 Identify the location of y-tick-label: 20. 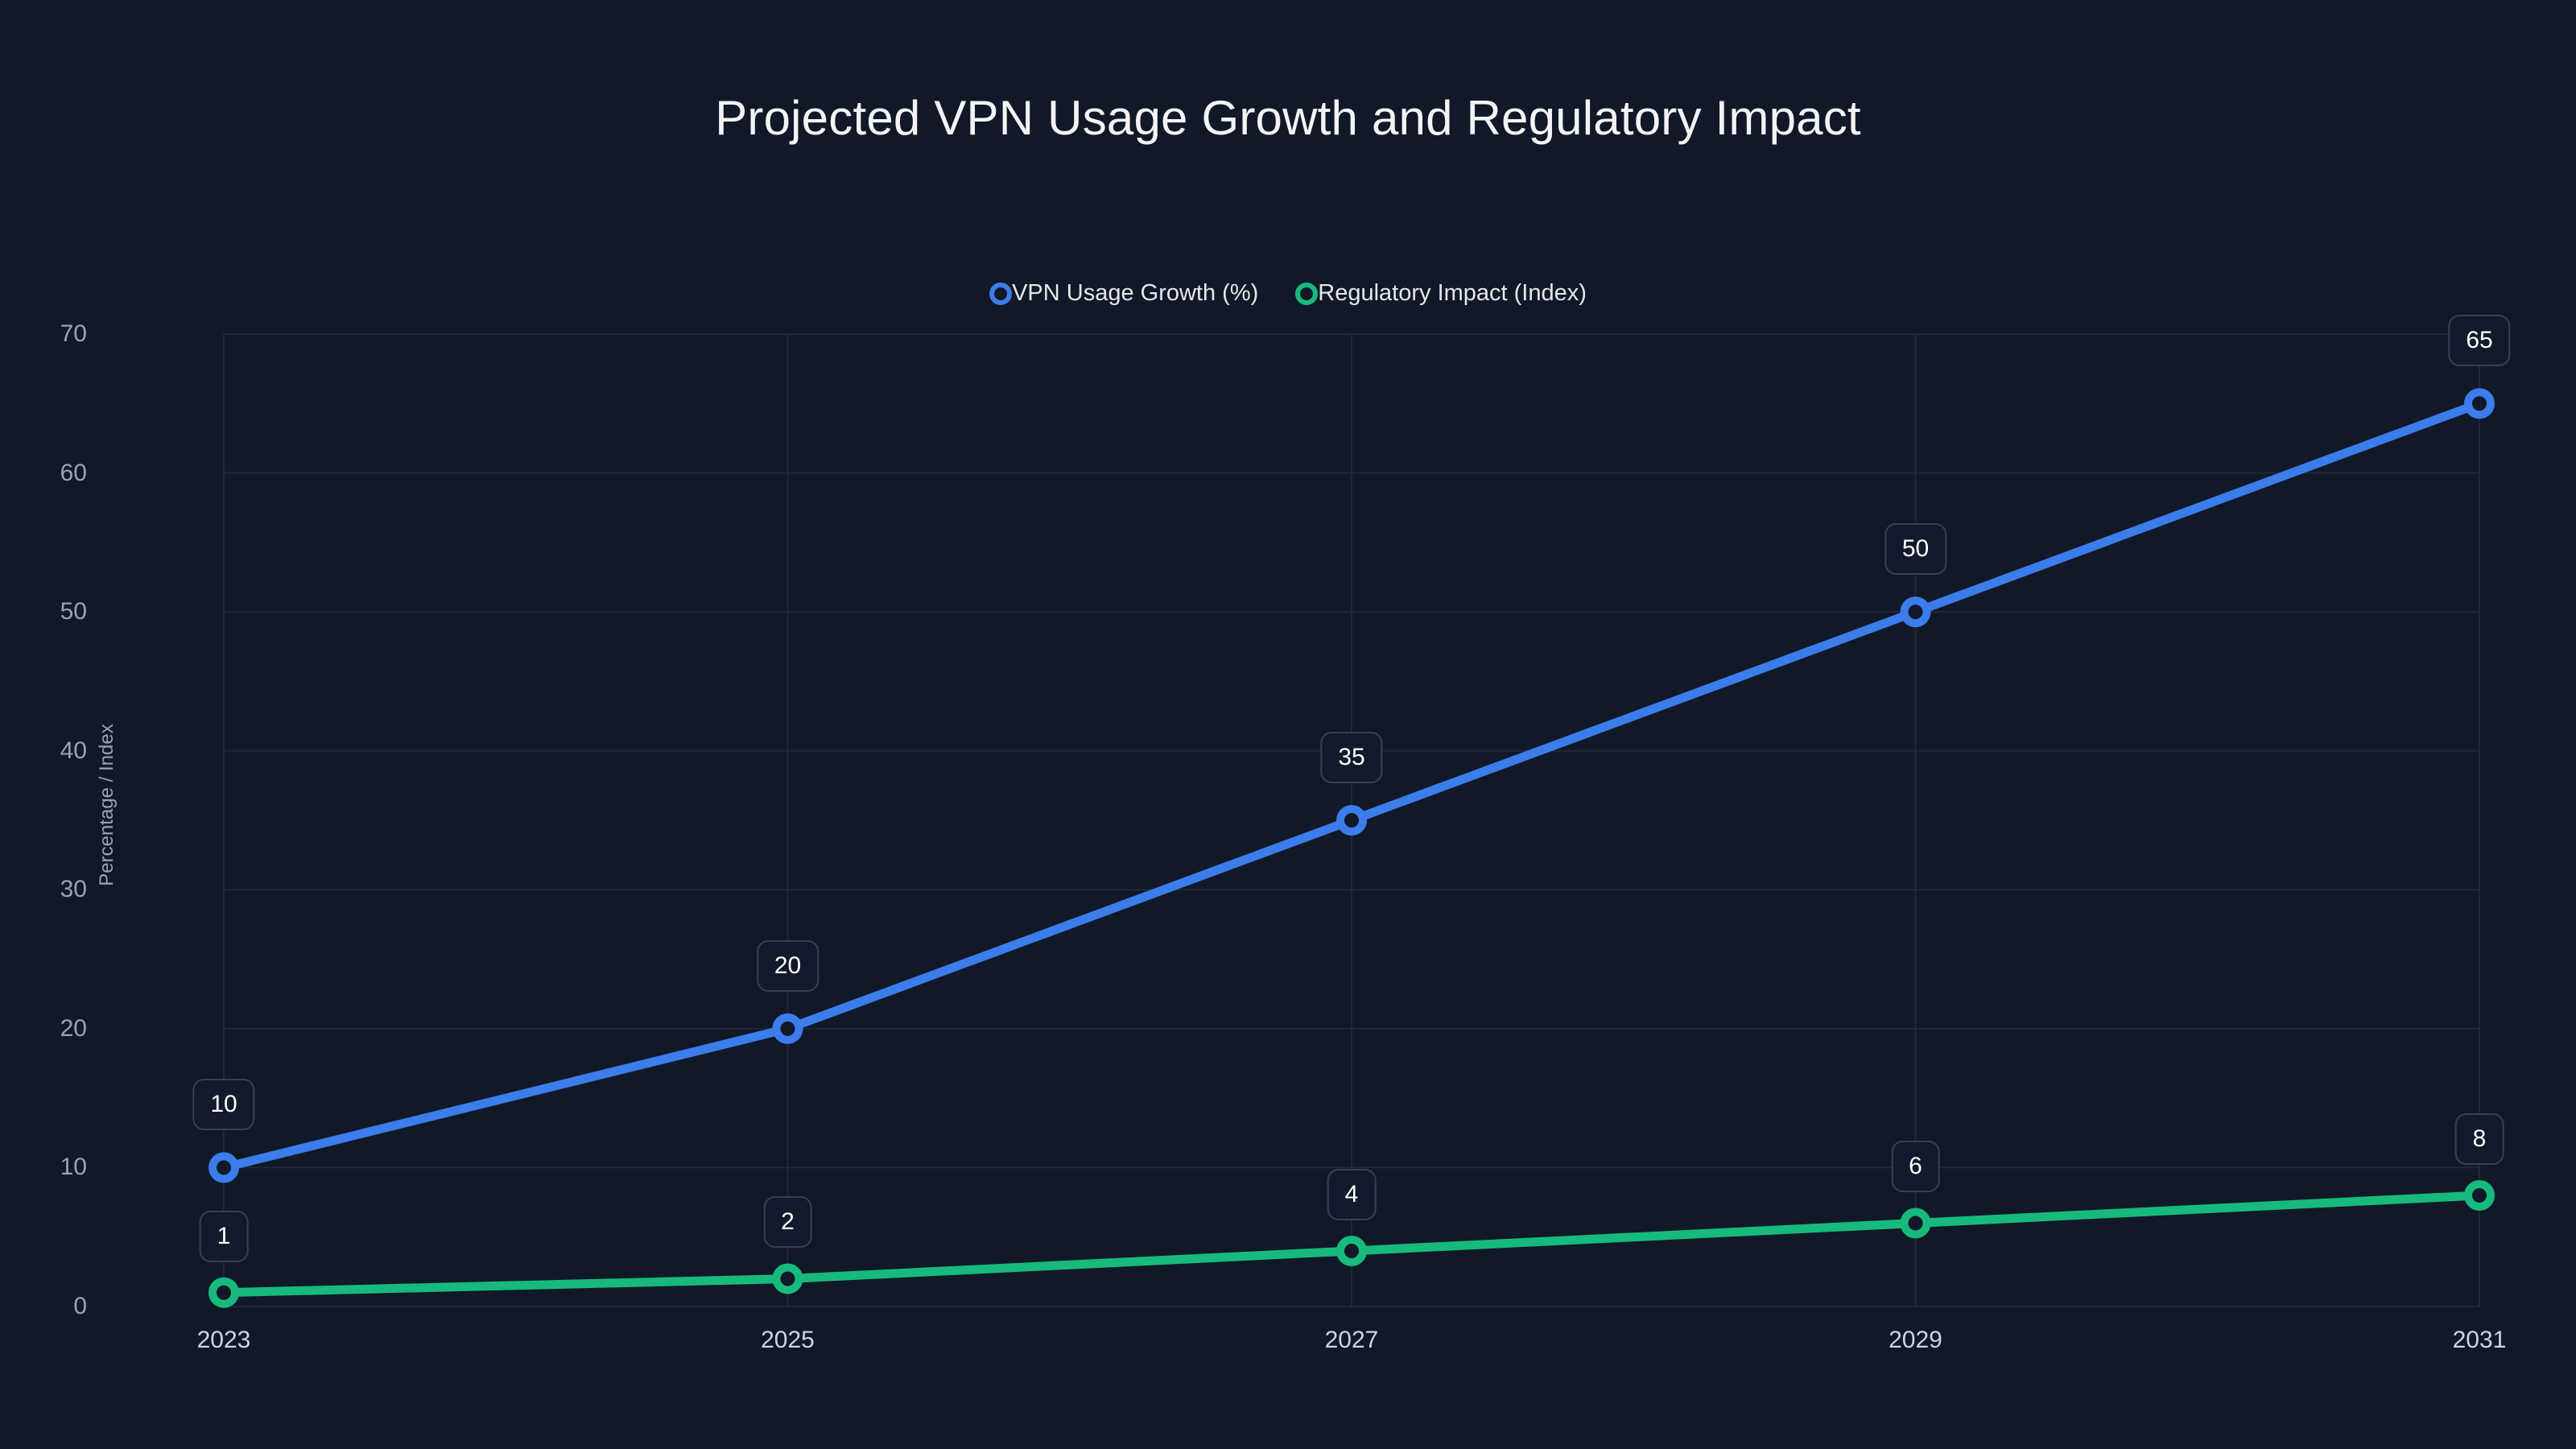
(73, 1028).